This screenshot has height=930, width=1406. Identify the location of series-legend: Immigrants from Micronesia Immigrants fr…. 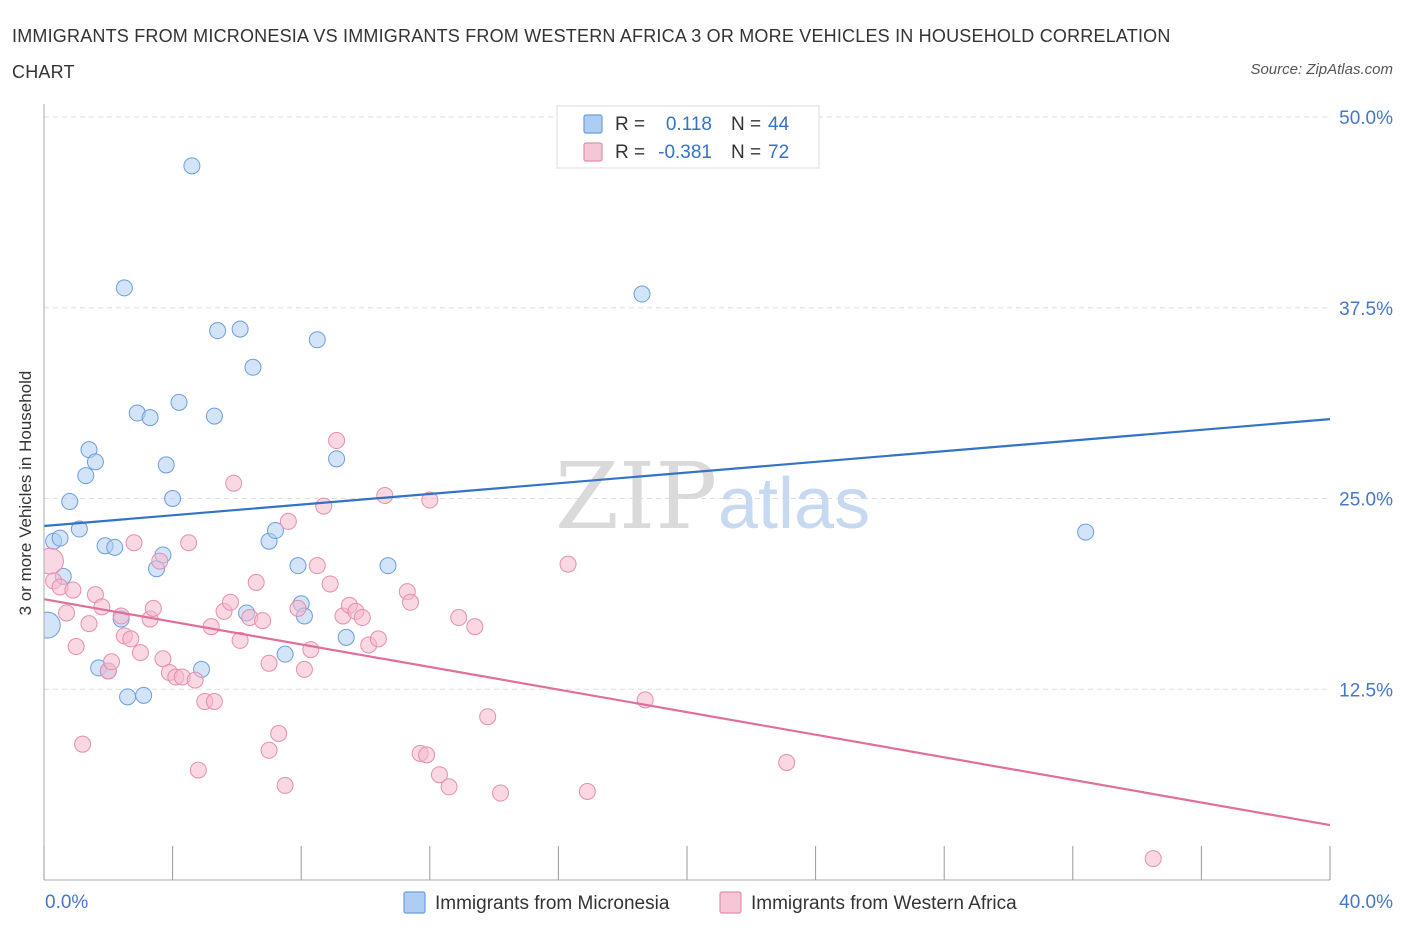
(710, 902).